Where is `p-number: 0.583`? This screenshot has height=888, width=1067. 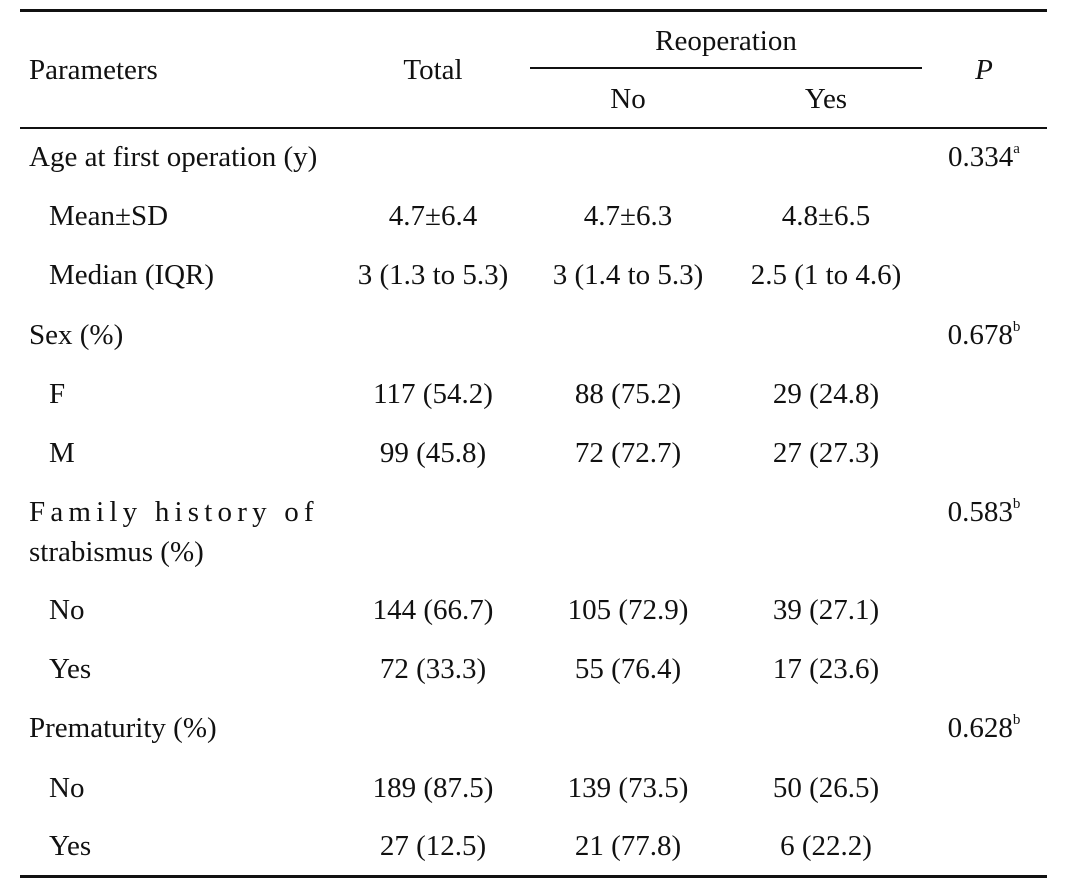 p-number: 0.583 is located at coordinates (980, 512).